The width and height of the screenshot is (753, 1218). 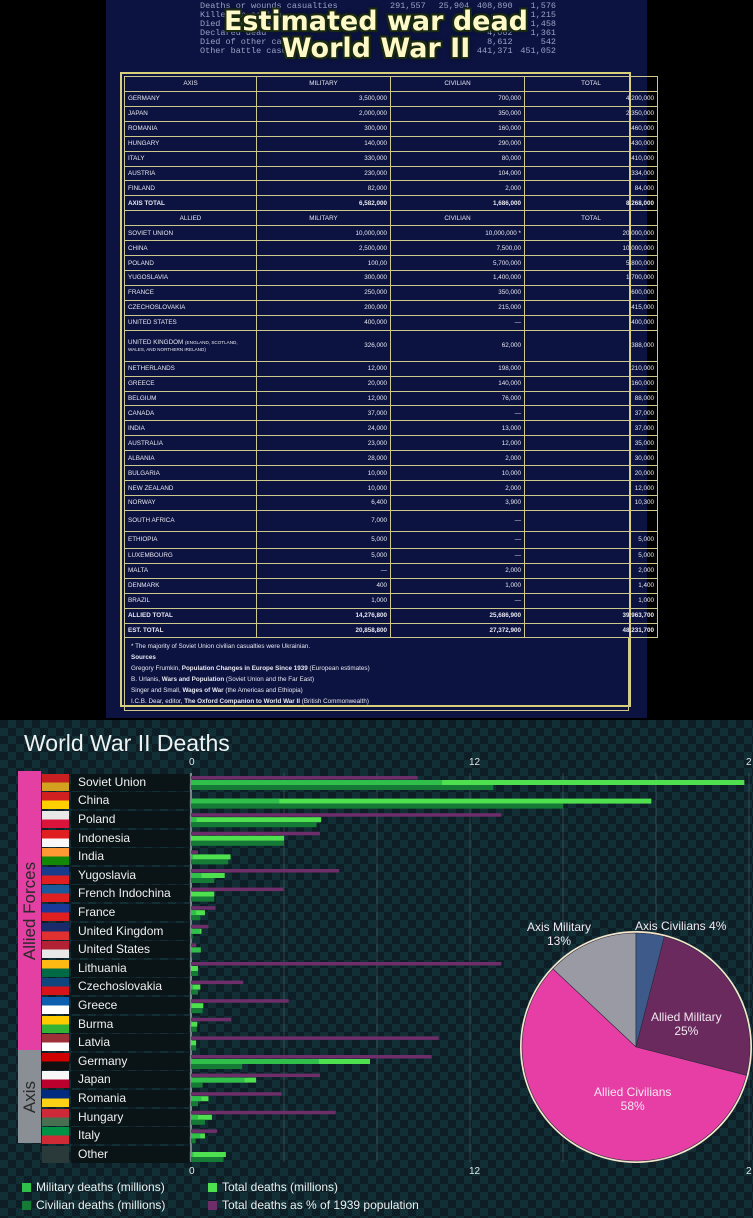 I want to click on total-cell: TOTAL, so click(x=591, y=84).